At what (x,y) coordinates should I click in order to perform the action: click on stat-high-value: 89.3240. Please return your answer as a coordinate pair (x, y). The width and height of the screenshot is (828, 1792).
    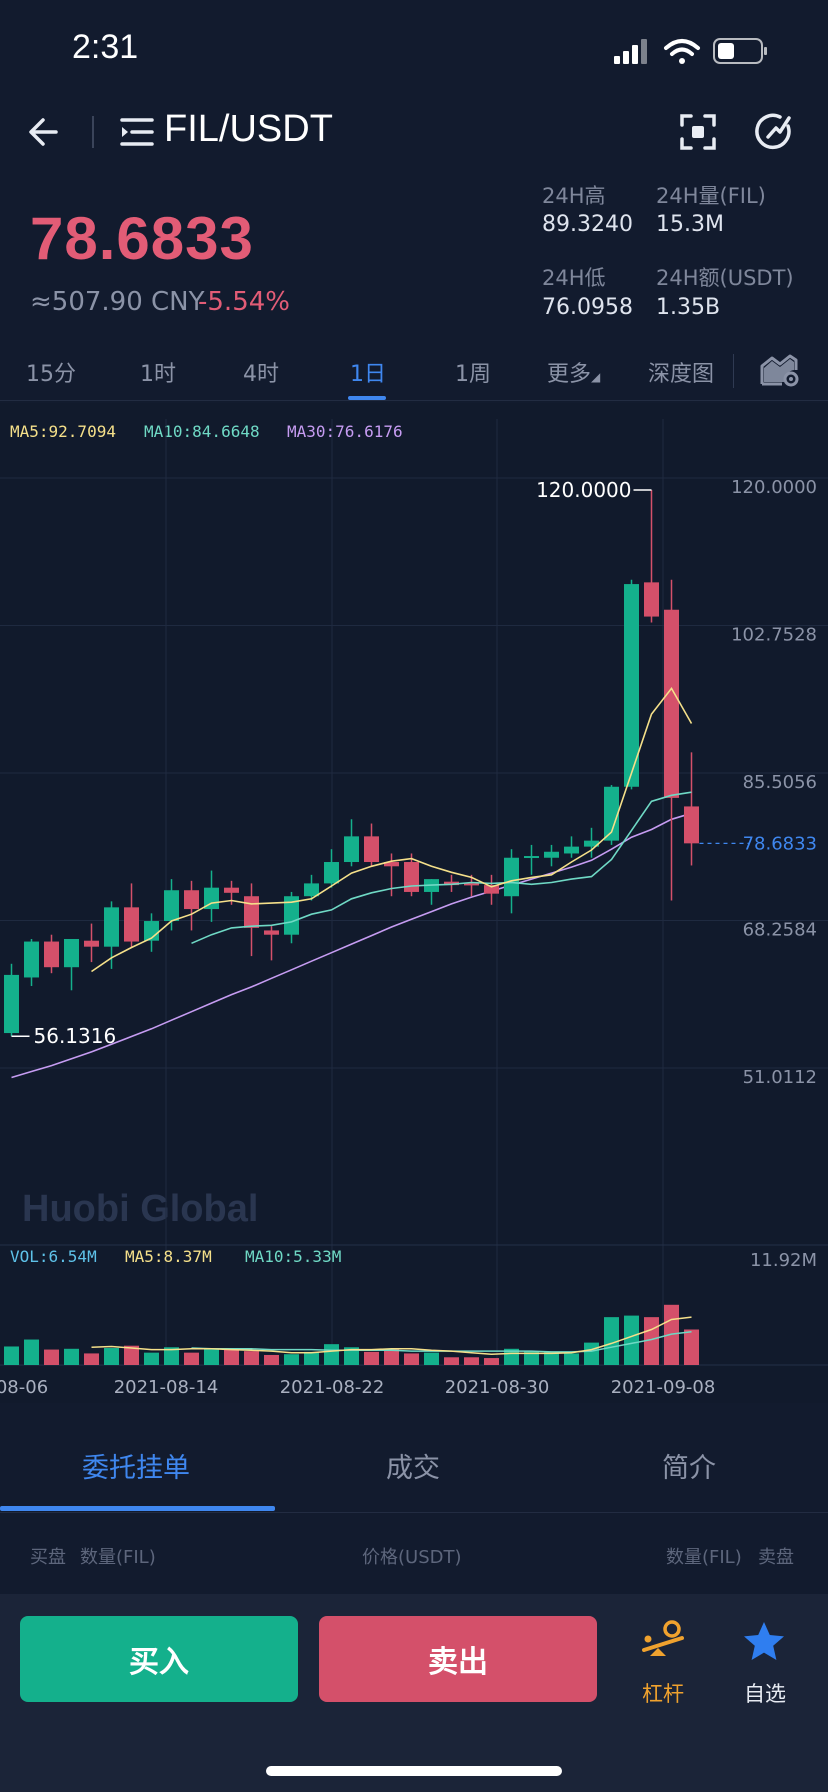
    Looking at the image, I should click on (587, 224).